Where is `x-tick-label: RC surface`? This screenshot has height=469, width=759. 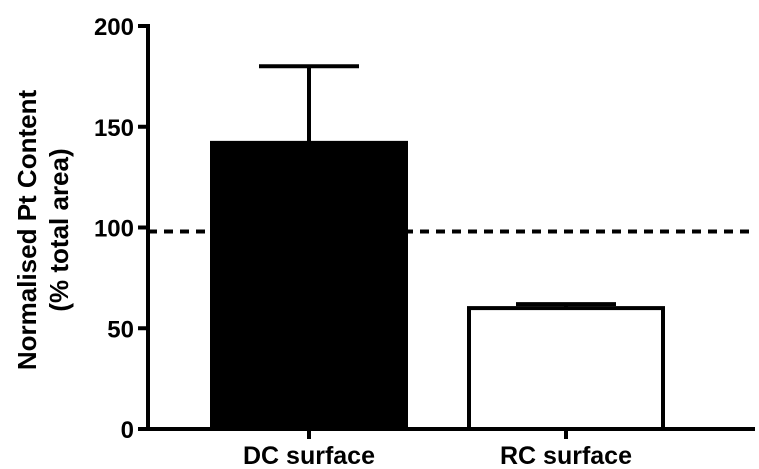
x-tick-label: RC surface is located at coordinates (566, 455).